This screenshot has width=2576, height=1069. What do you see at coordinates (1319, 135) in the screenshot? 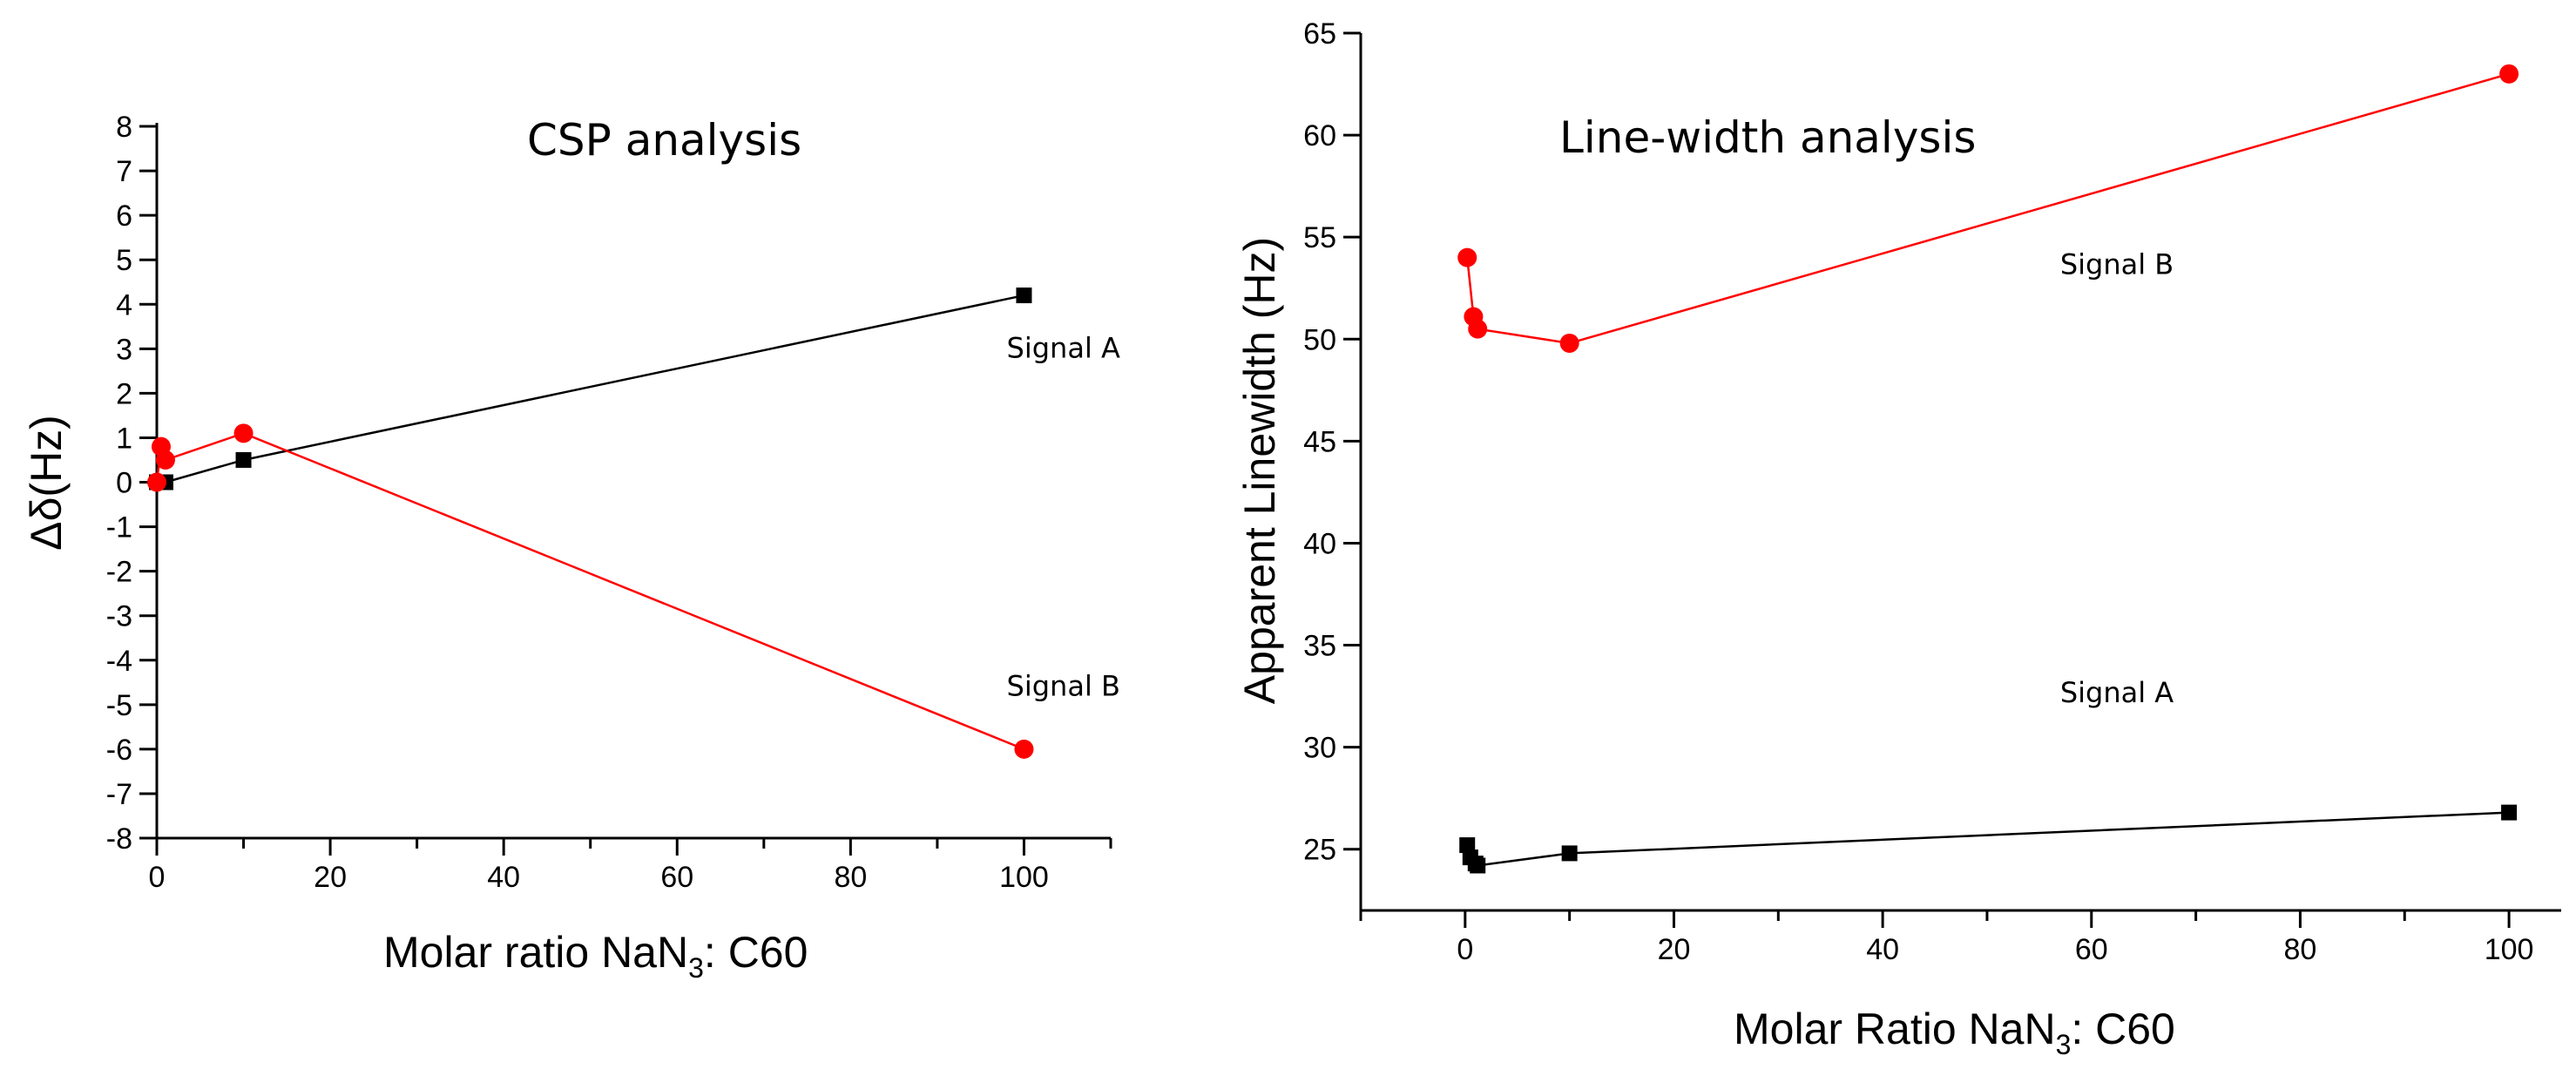
I see `y-tick-label: 60` at bounding box center [1319, 135].